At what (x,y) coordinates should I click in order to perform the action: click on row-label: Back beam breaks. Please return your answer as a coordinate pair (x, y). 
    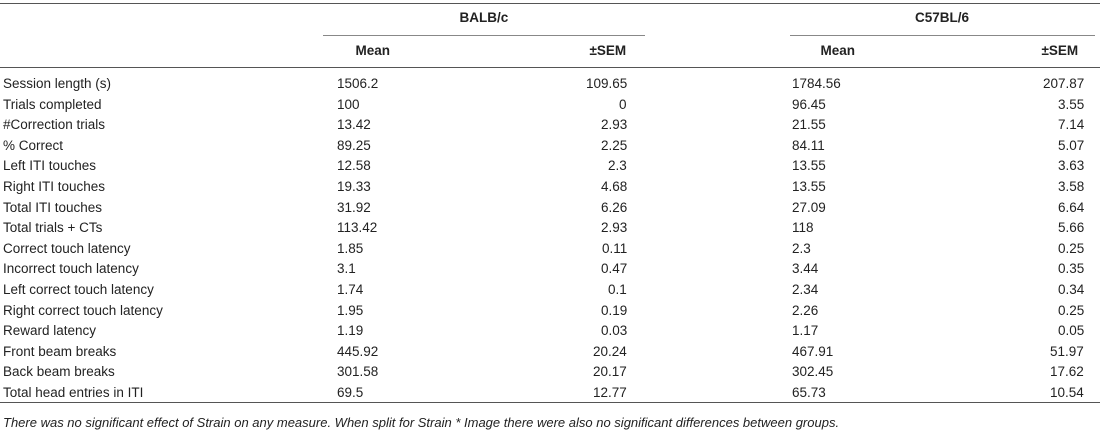
    Looking at the image, I should click on (59, 372).